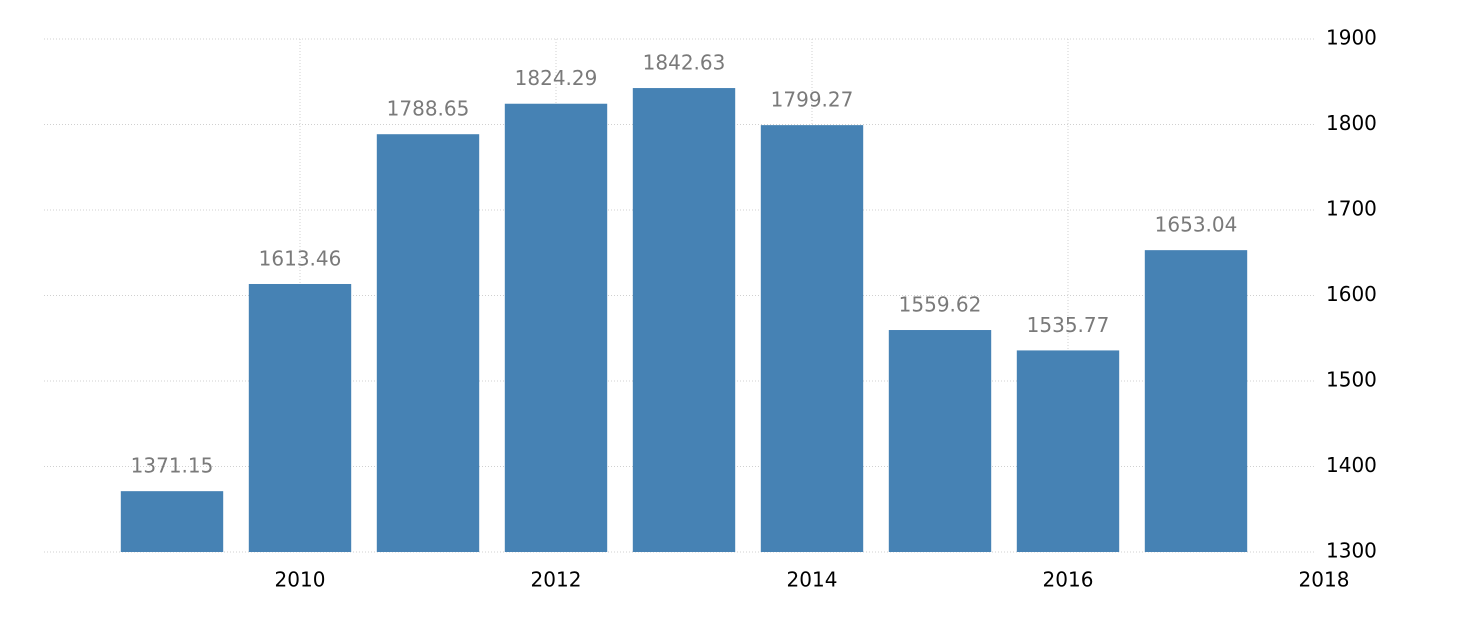 The height and width of the screenshot is (624, 1460). What do you see at coordinates (1351, 294) in the screenshot?
I see `y-tick-label: 1600` at bounding box center [1351, 294].